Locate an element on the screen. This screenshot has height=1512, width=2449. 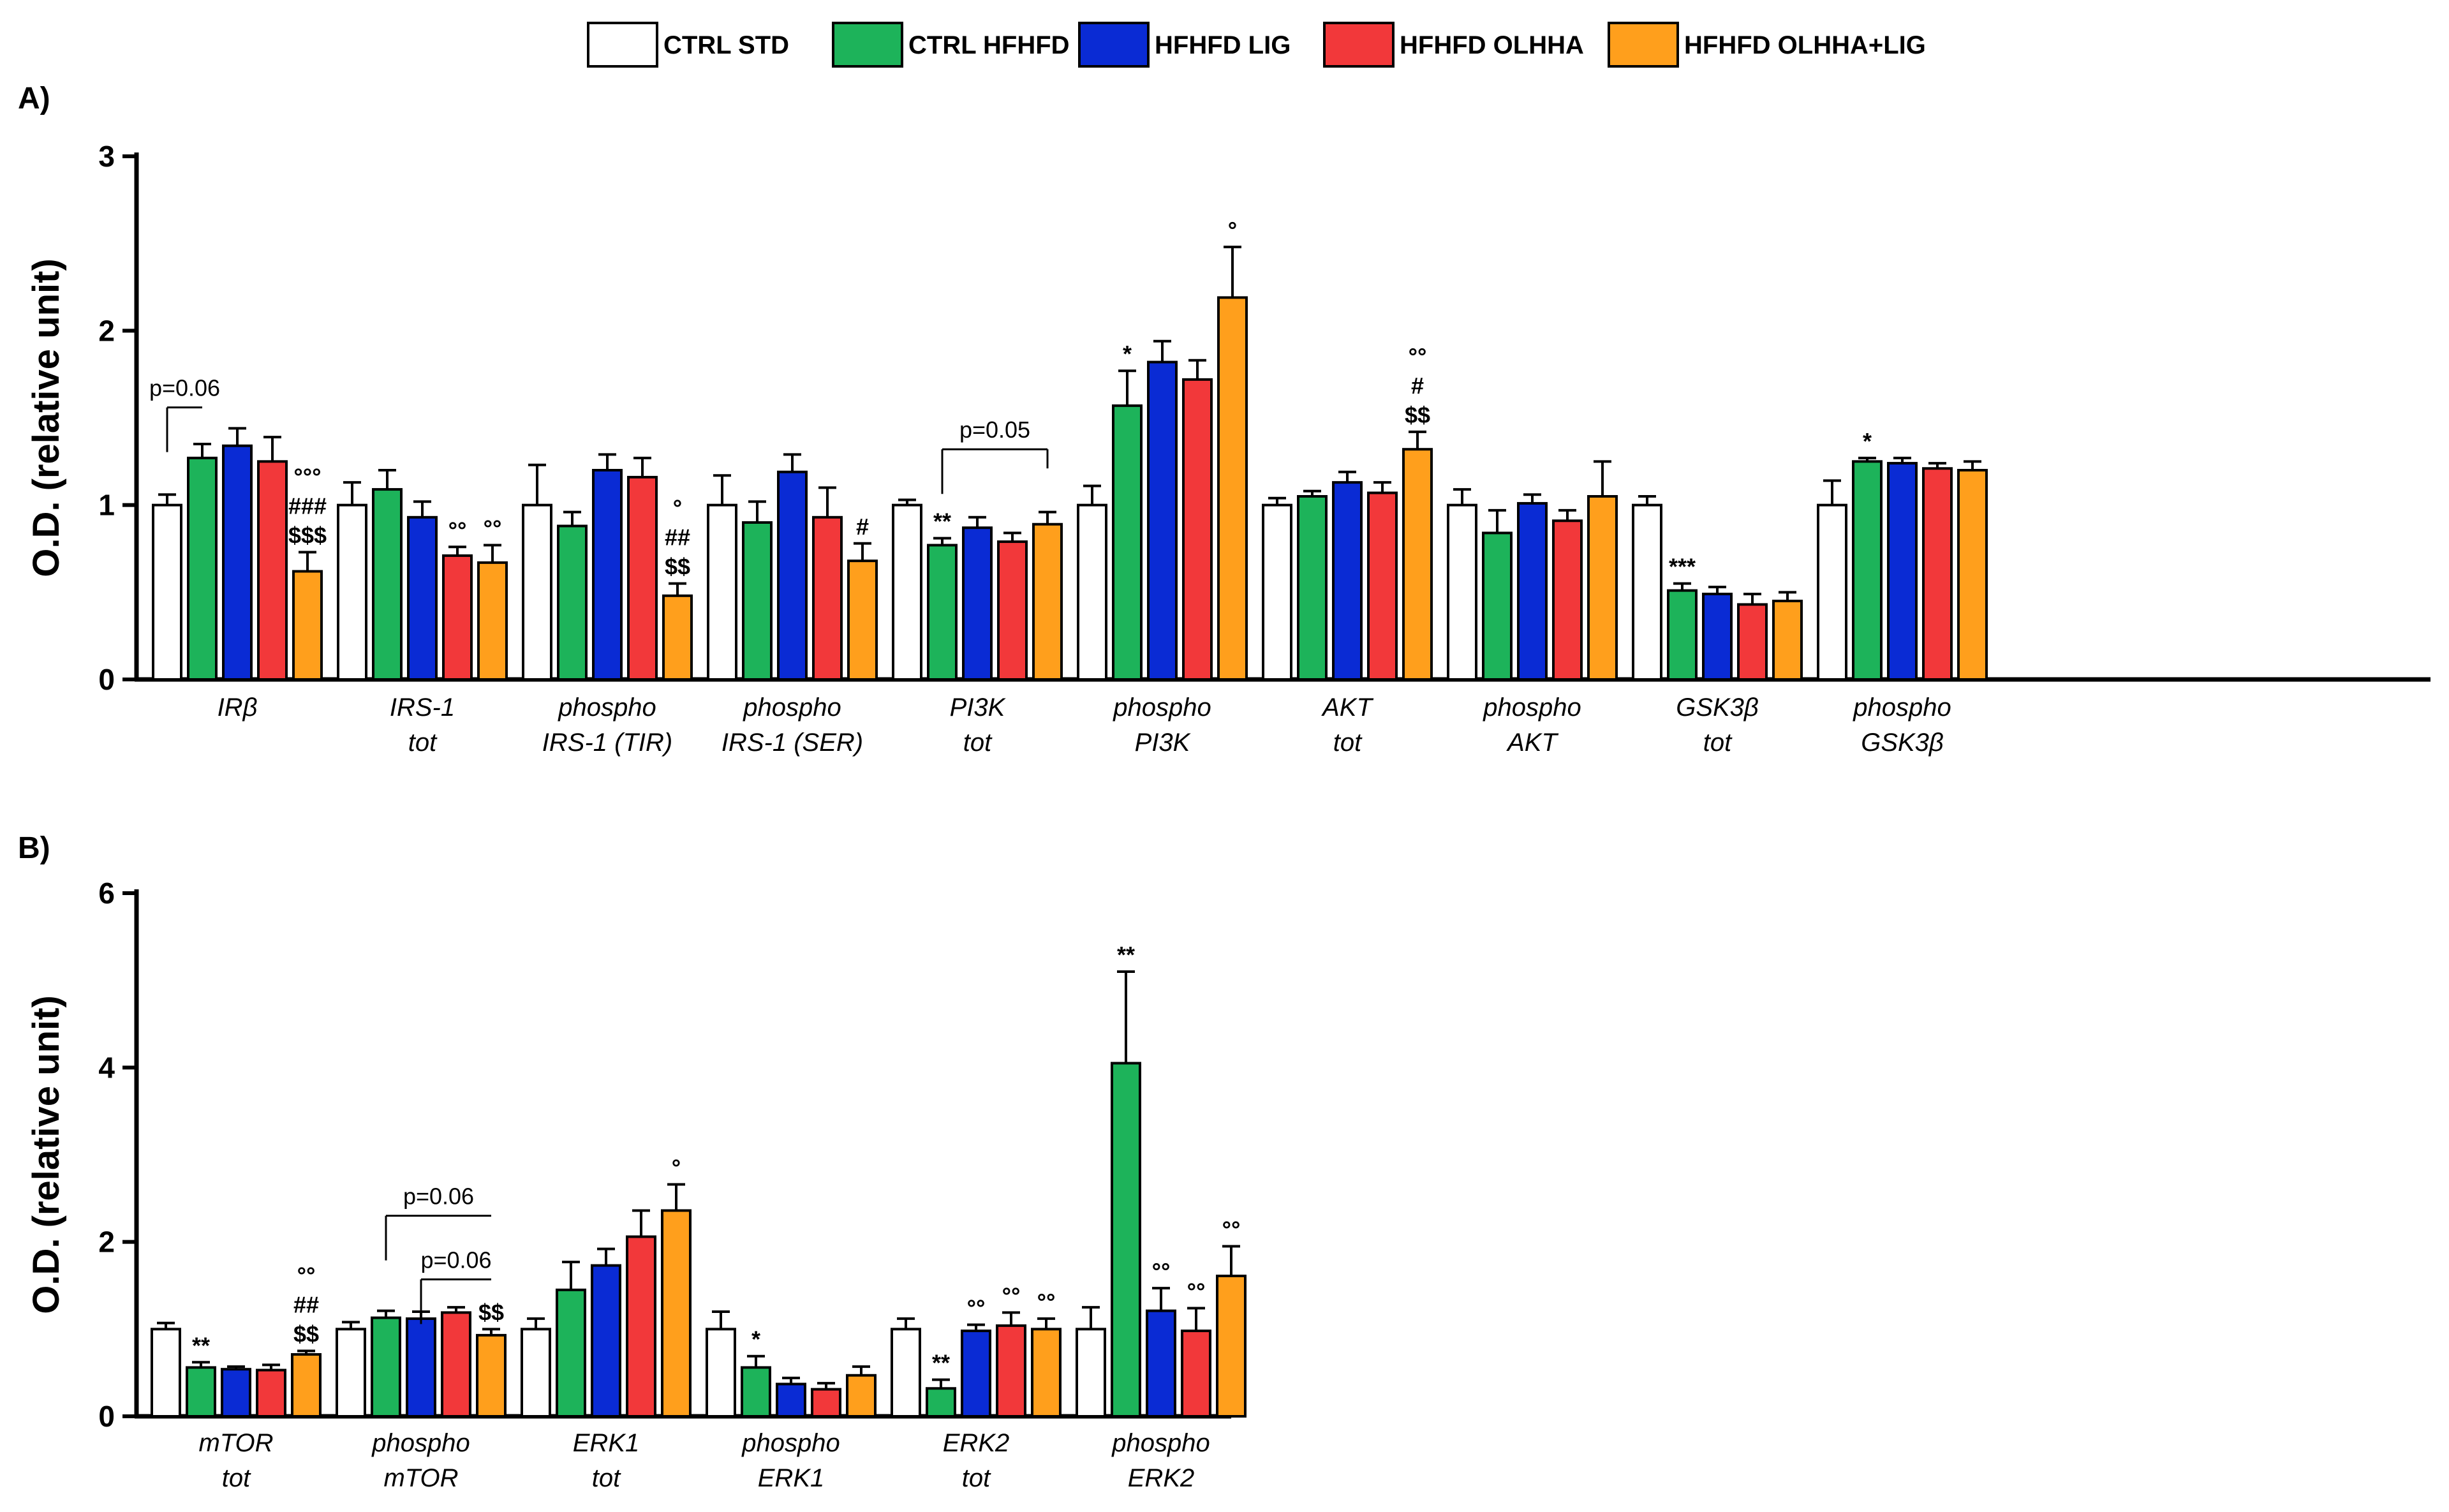
significance-mark: * is located at coordinates (755, 1339).